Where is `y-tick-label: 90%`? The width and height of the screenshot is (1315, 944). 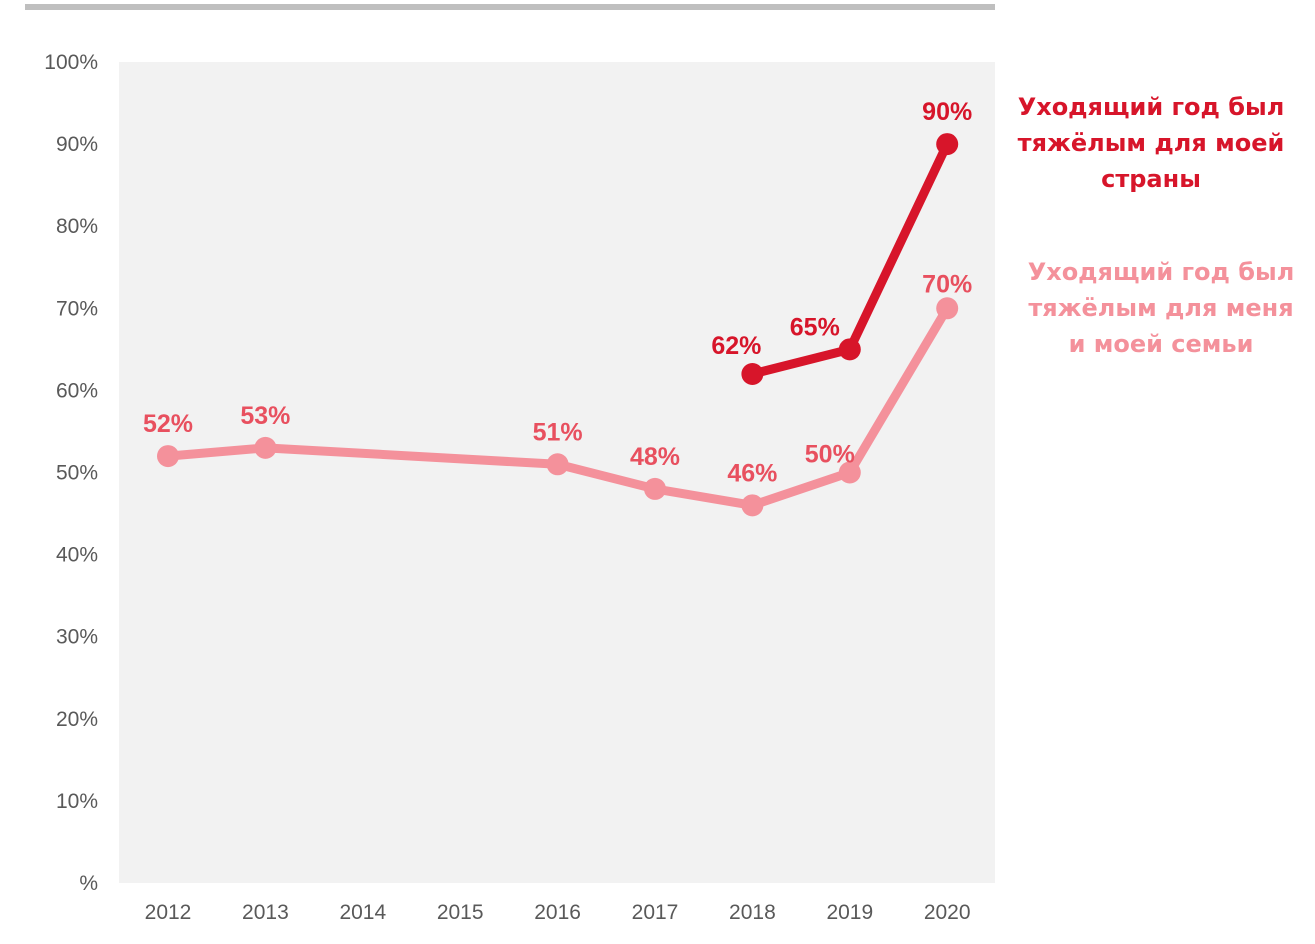 y-tick-label: 90% is located at coordinates (77, 144).